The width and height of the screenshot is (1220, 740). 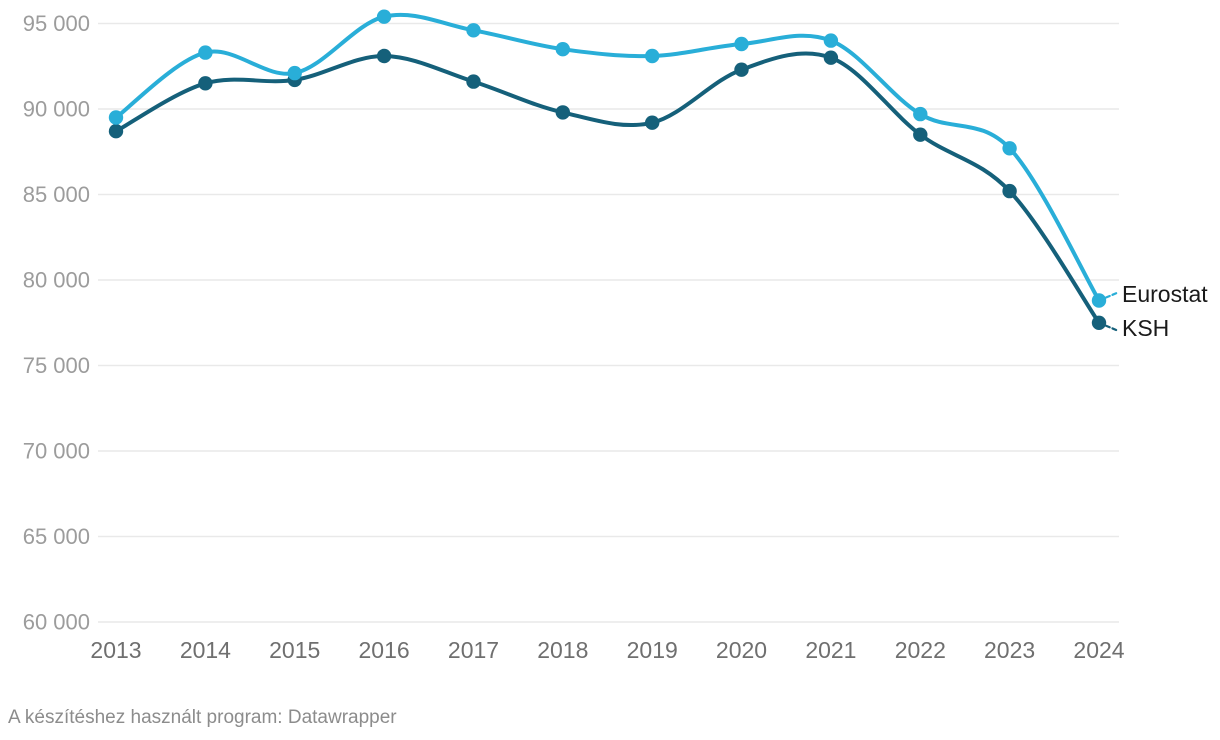 I want to click on x-axis-tick-label: 2024, so click(x=1098, y=650).